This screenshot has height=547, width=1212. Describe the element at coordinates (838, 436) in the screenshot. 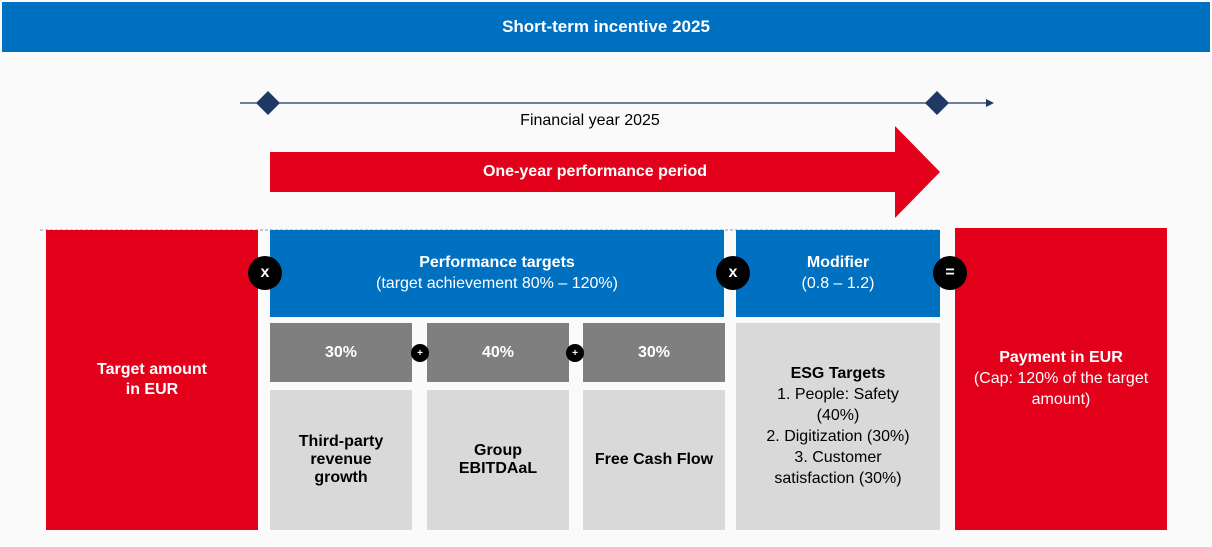

I see `esg-item: 2. Digitization (30%)` at that location.